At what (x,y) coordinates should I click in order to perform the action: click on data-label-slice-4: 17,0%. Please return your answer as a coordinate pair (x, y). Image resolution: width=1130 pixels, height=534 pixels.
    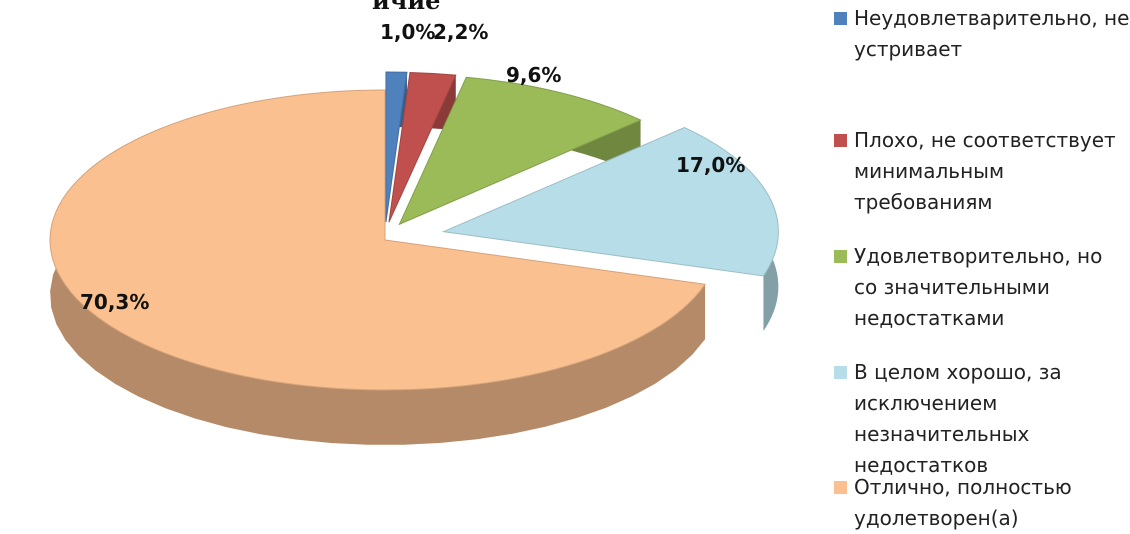
    Looking at the image, I should click on (711, 165).